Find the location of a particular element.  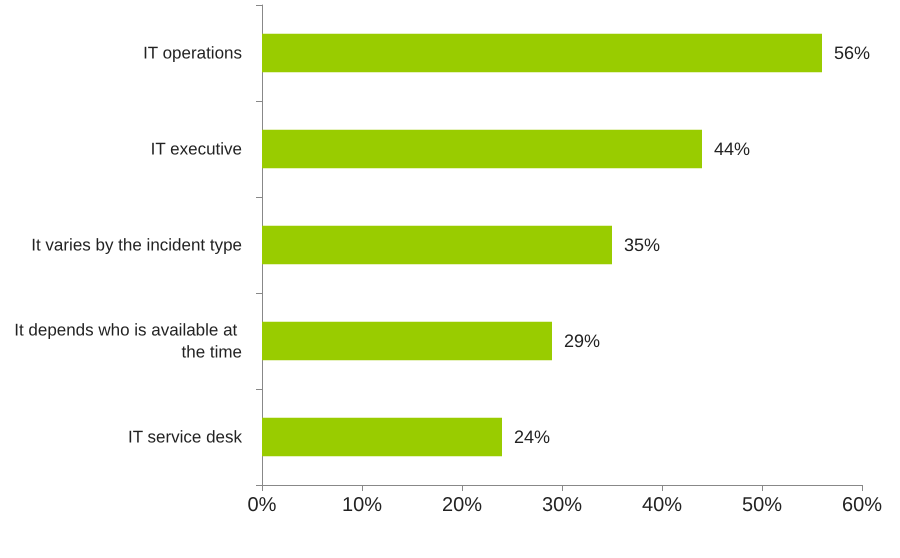

data-label: 44% is located at coordinates (732, 149).